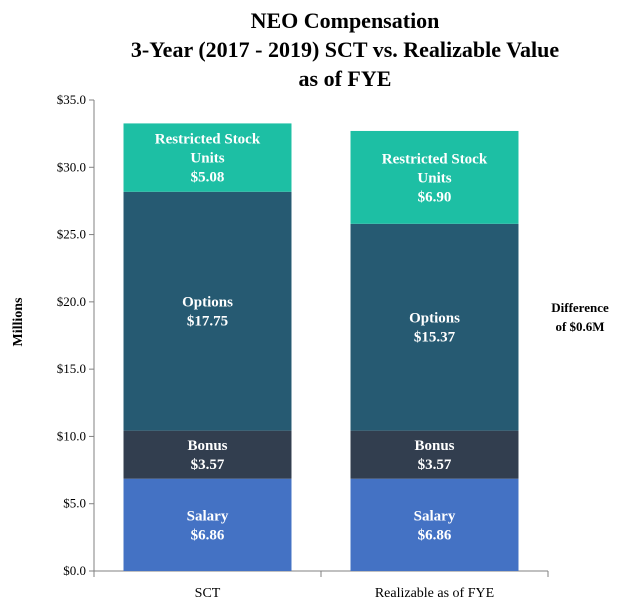  What do you see at coordinates (74, 503) in the screenshot?
I see `y-tick-label: $5.0` at bounding box center [74, 503].